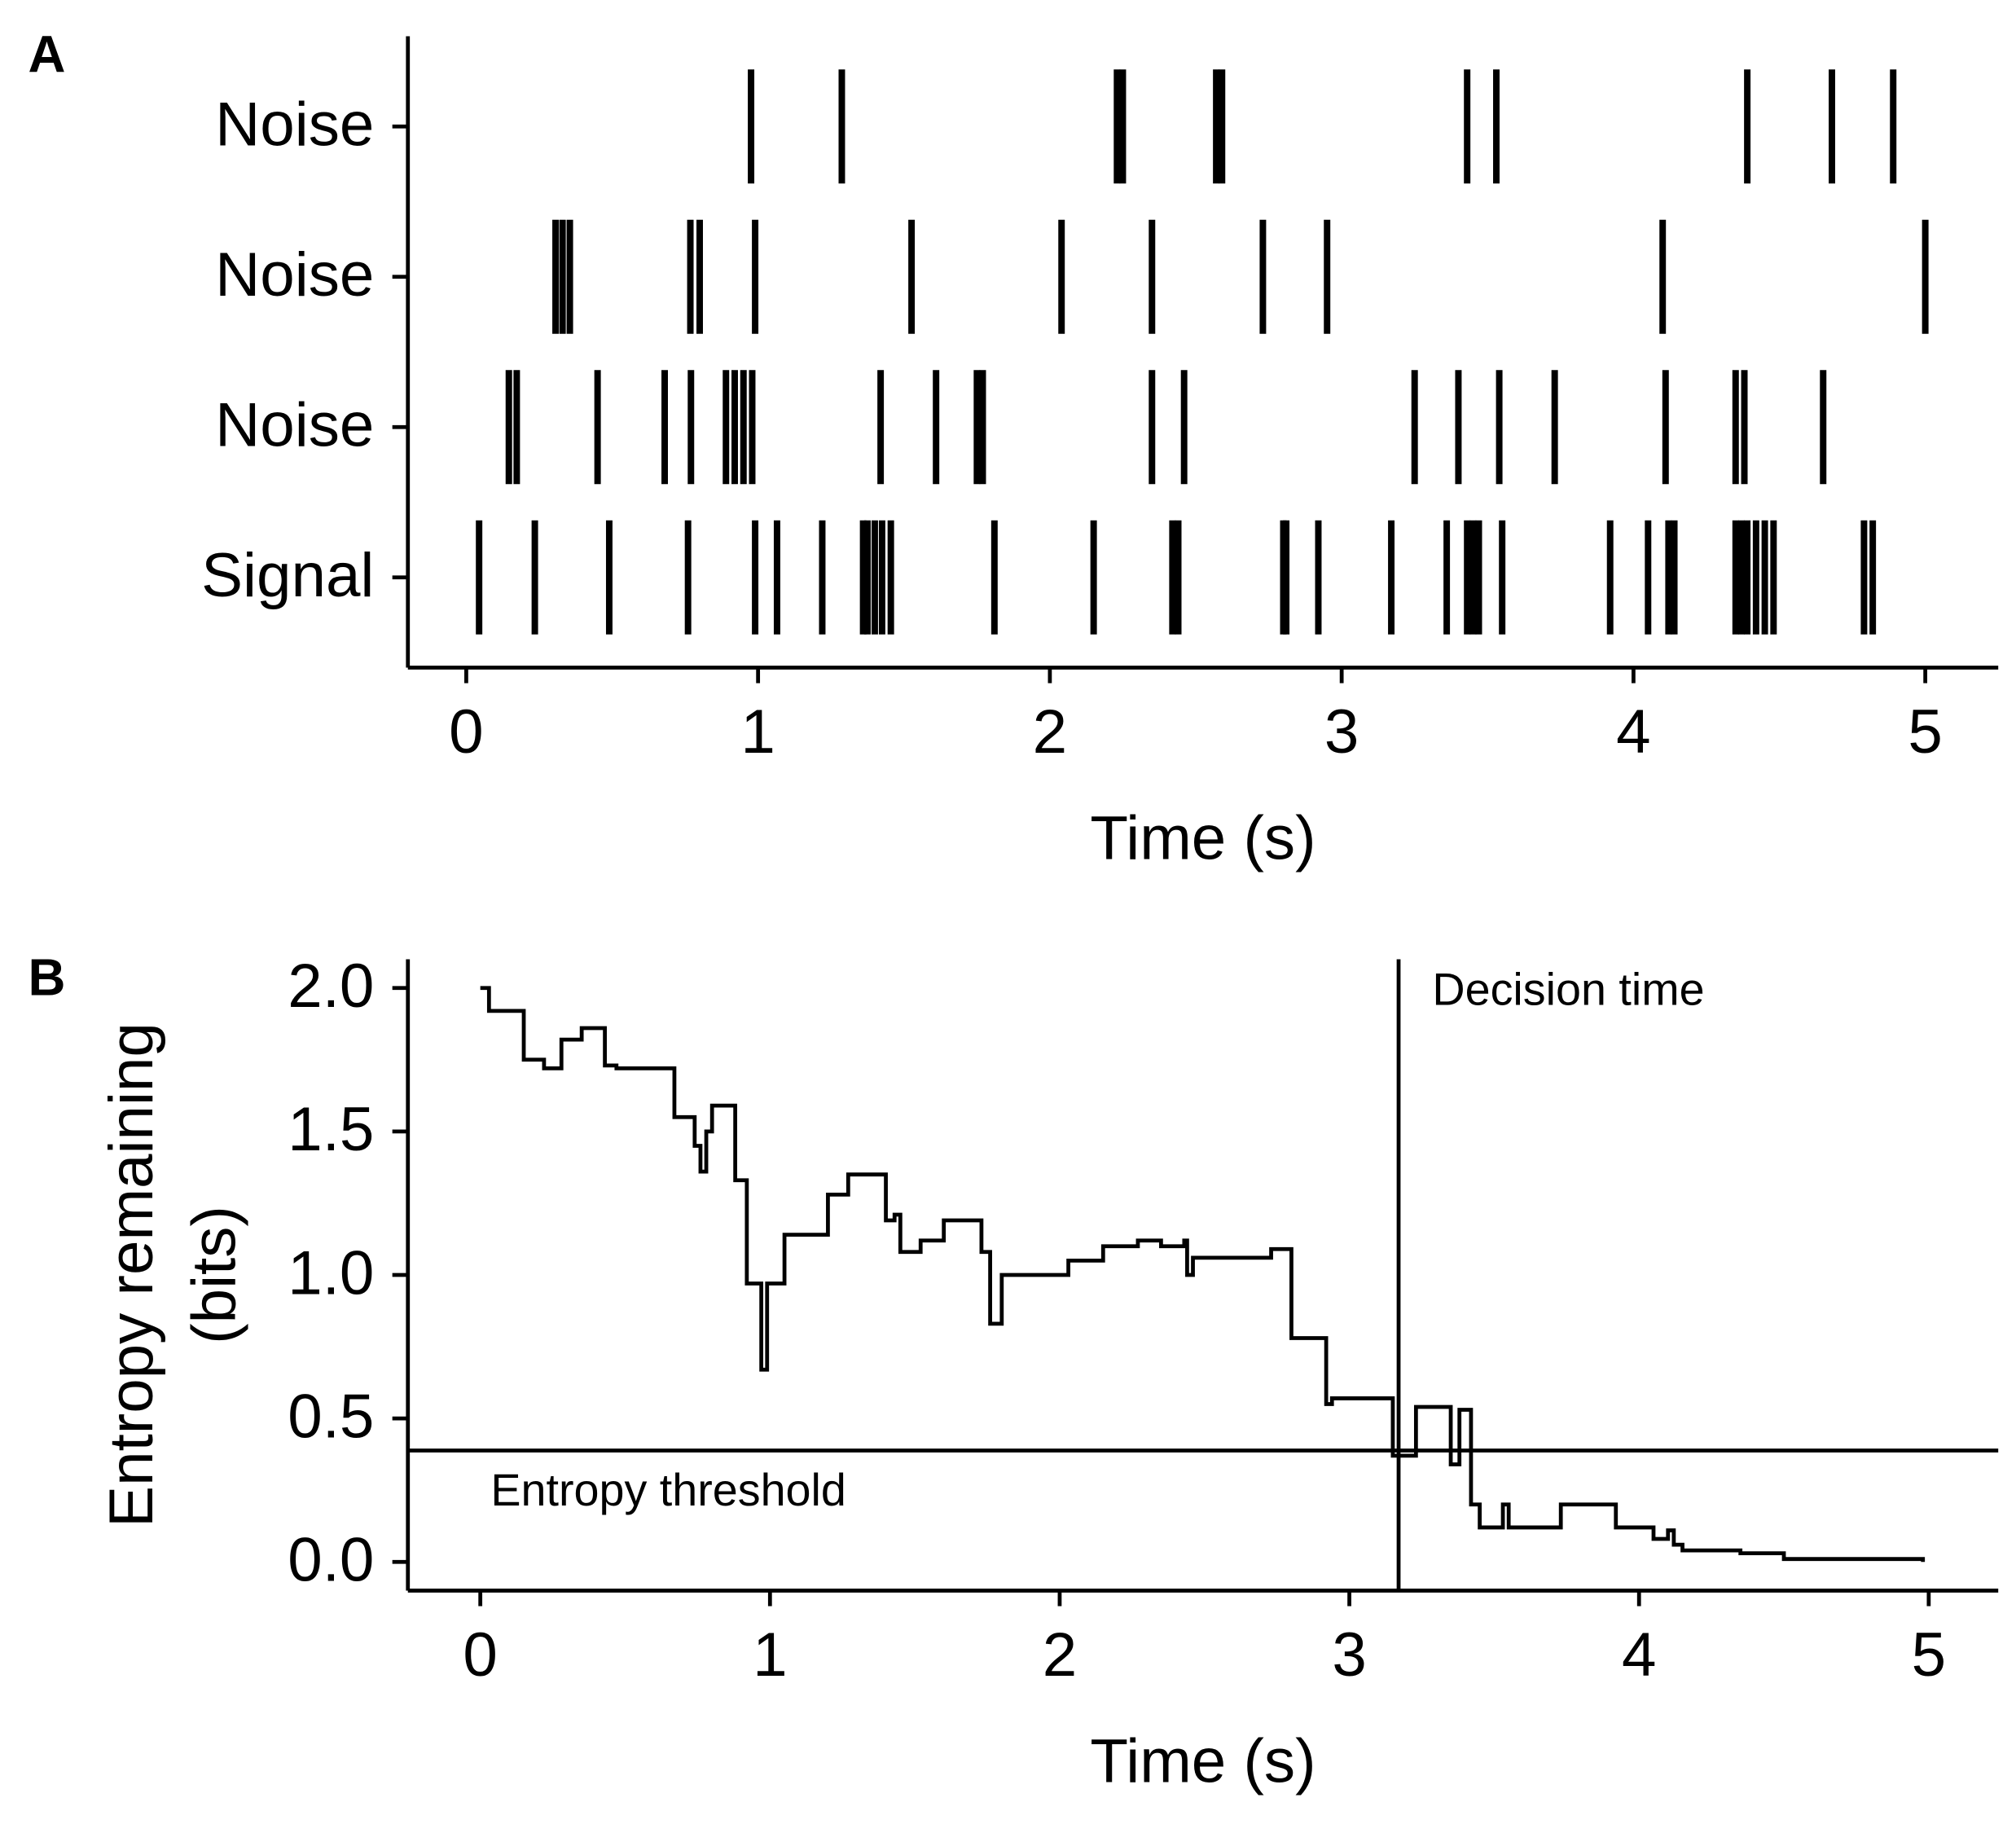 This screenshot has width=2016, height=1833. Describe the element at coordinates (214, 1275) in the screenshot. I see `y-axis-label: (bits)` at that location.